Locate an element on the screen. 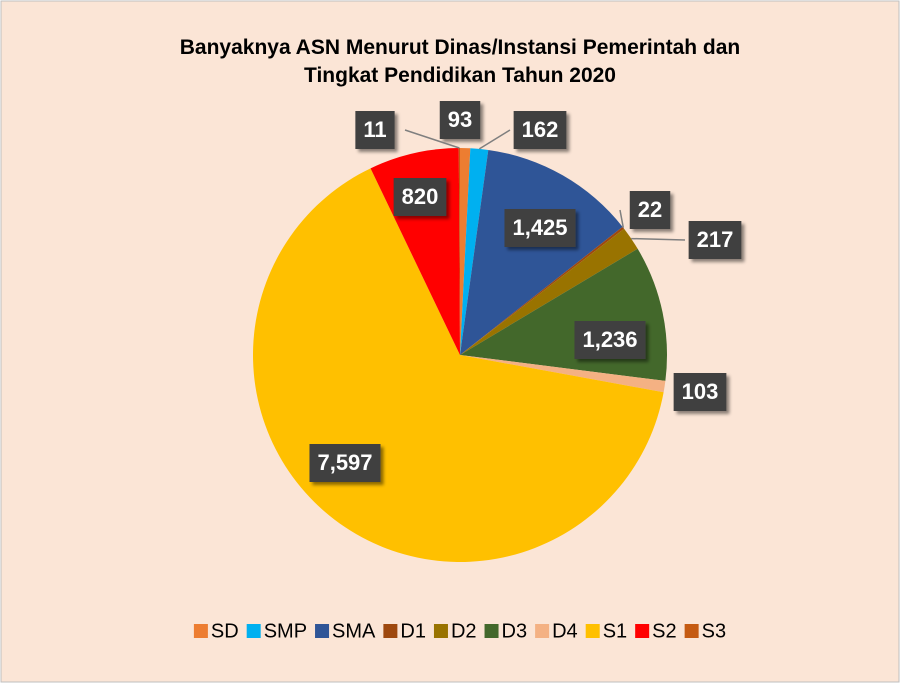  data-label: 103 is located at coordinates (700, 392).